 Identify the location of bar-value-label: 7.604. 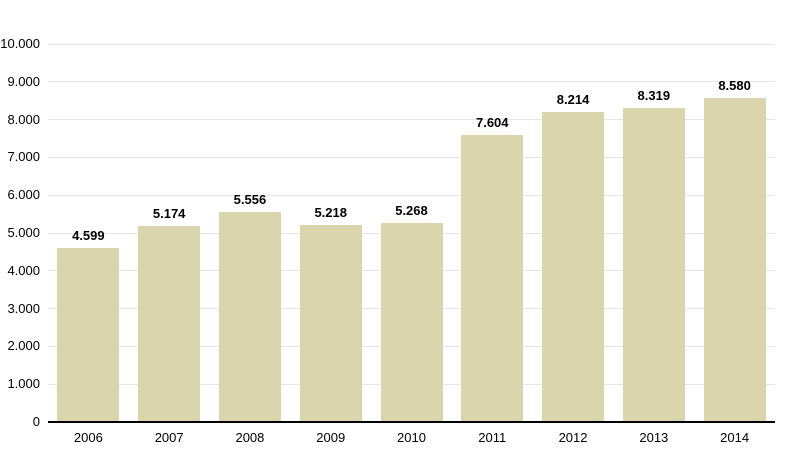
(492, 122).